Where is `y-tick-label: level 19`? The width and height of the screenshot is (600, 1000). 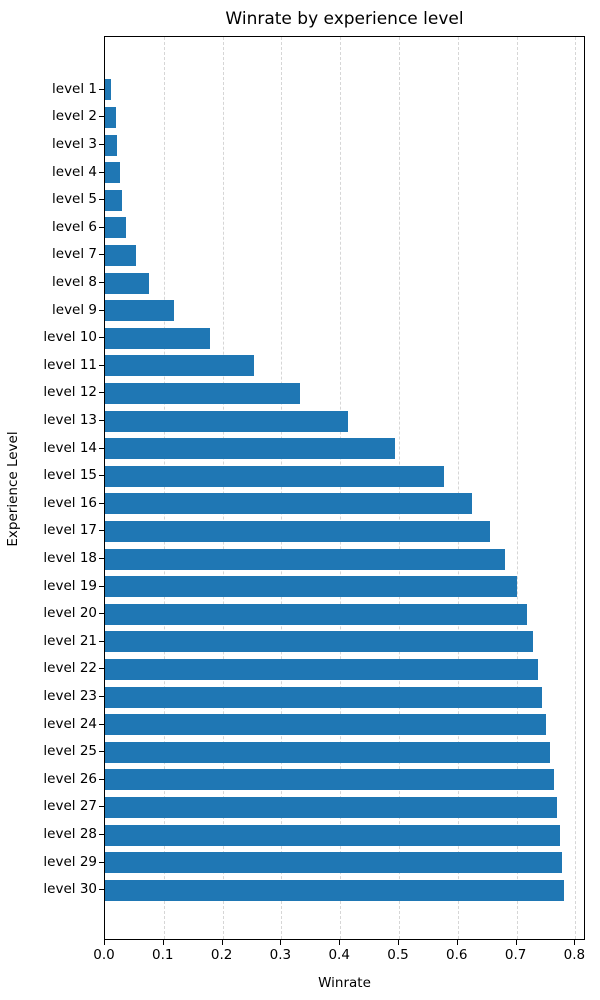 y-tick-label: level 19 is located at coordinates (70, 585).